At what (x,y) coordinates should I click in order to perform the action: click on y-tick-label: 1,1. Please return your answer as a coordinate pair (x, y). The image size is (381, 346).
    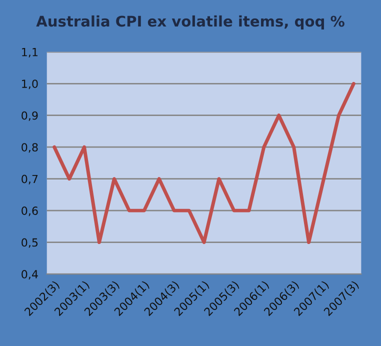
    Looking at the image, I should click on (30, 53).